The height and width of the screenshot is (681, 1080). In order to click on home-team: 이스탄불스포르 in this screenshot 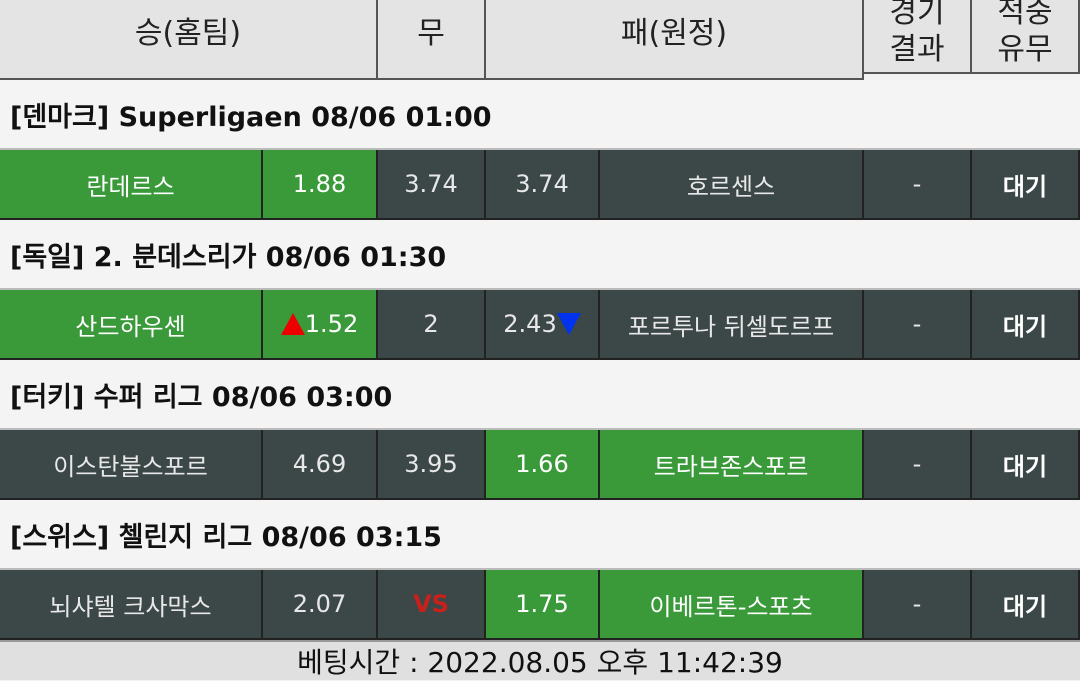, I will do `click(131, 465)`.